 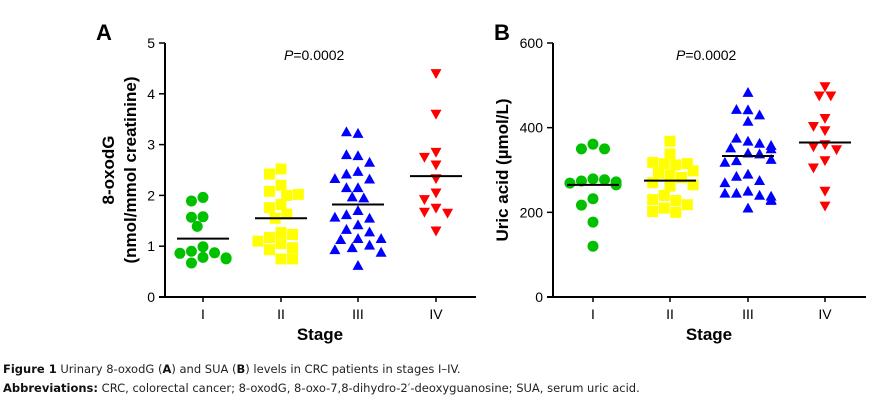 I want to click on y-tick-label: 4, so click(x=151, y=94).